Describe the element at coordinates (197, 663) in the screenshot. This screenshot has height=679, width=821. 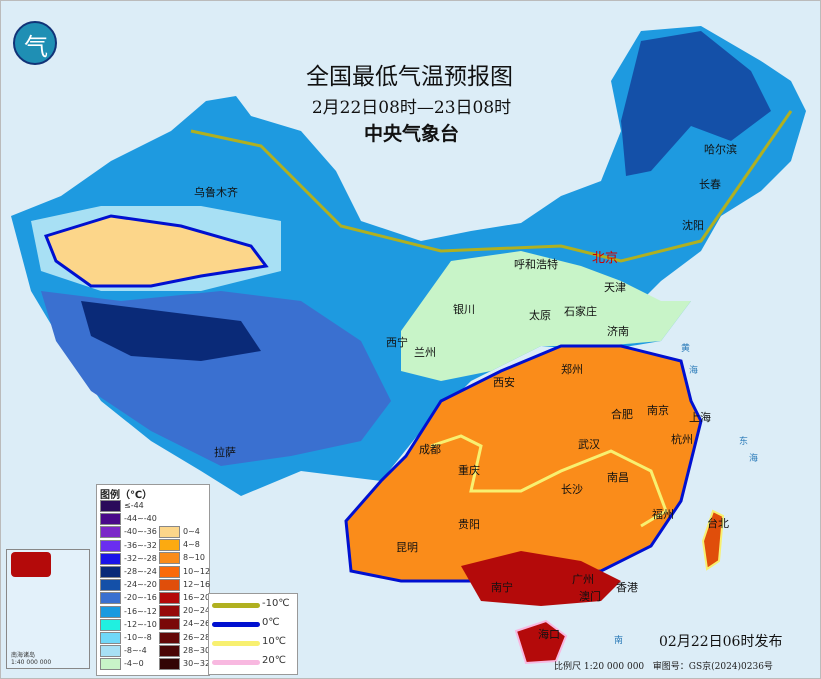
I see `legend-label: 30~32` at that location.